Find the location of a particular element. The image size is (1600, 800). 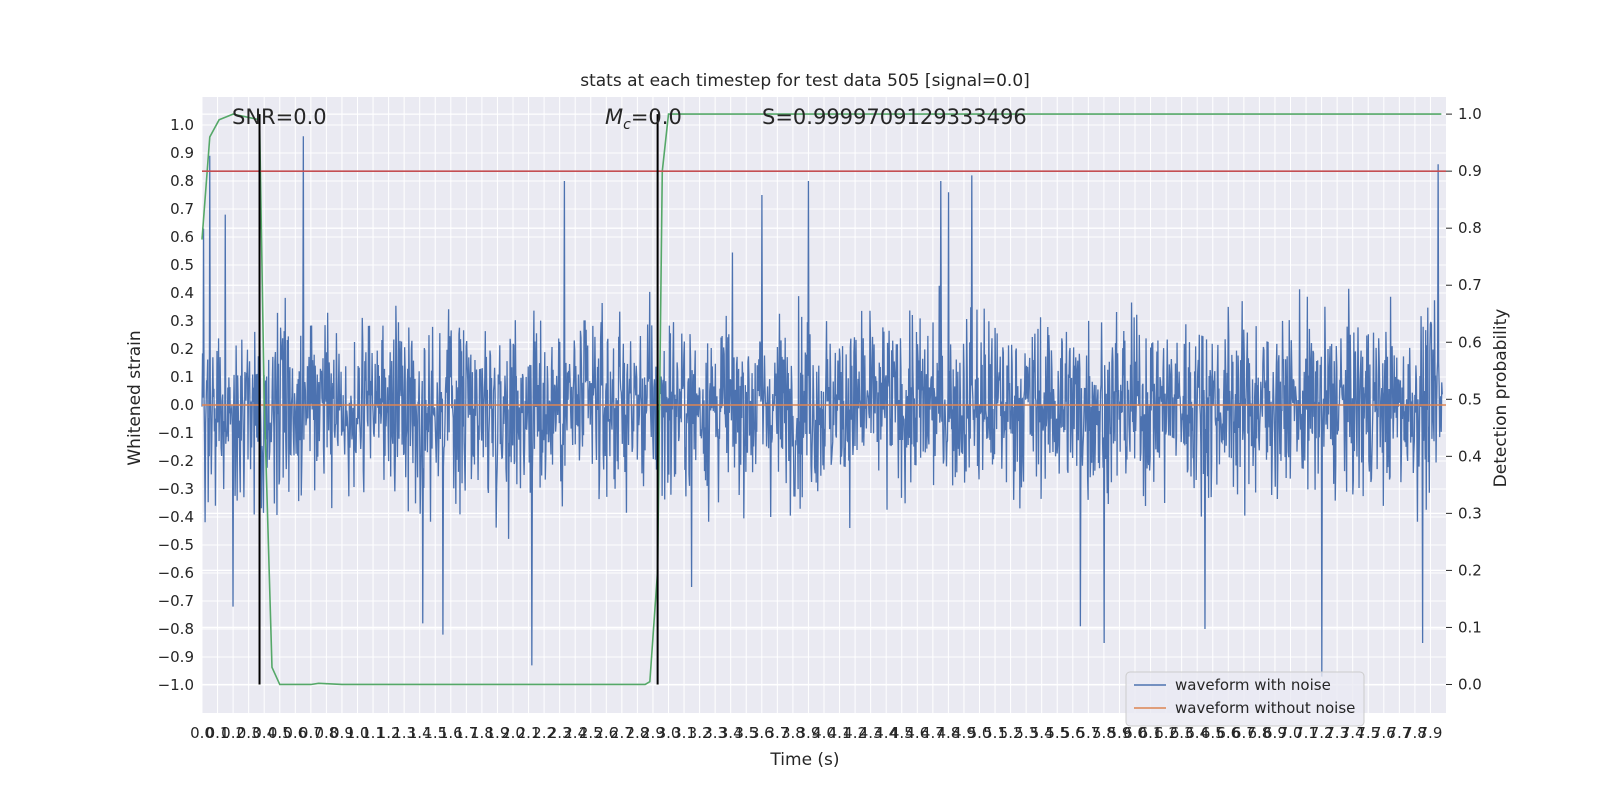

y2-tick-label: 1.0 is located at coordinates (1470, 114).